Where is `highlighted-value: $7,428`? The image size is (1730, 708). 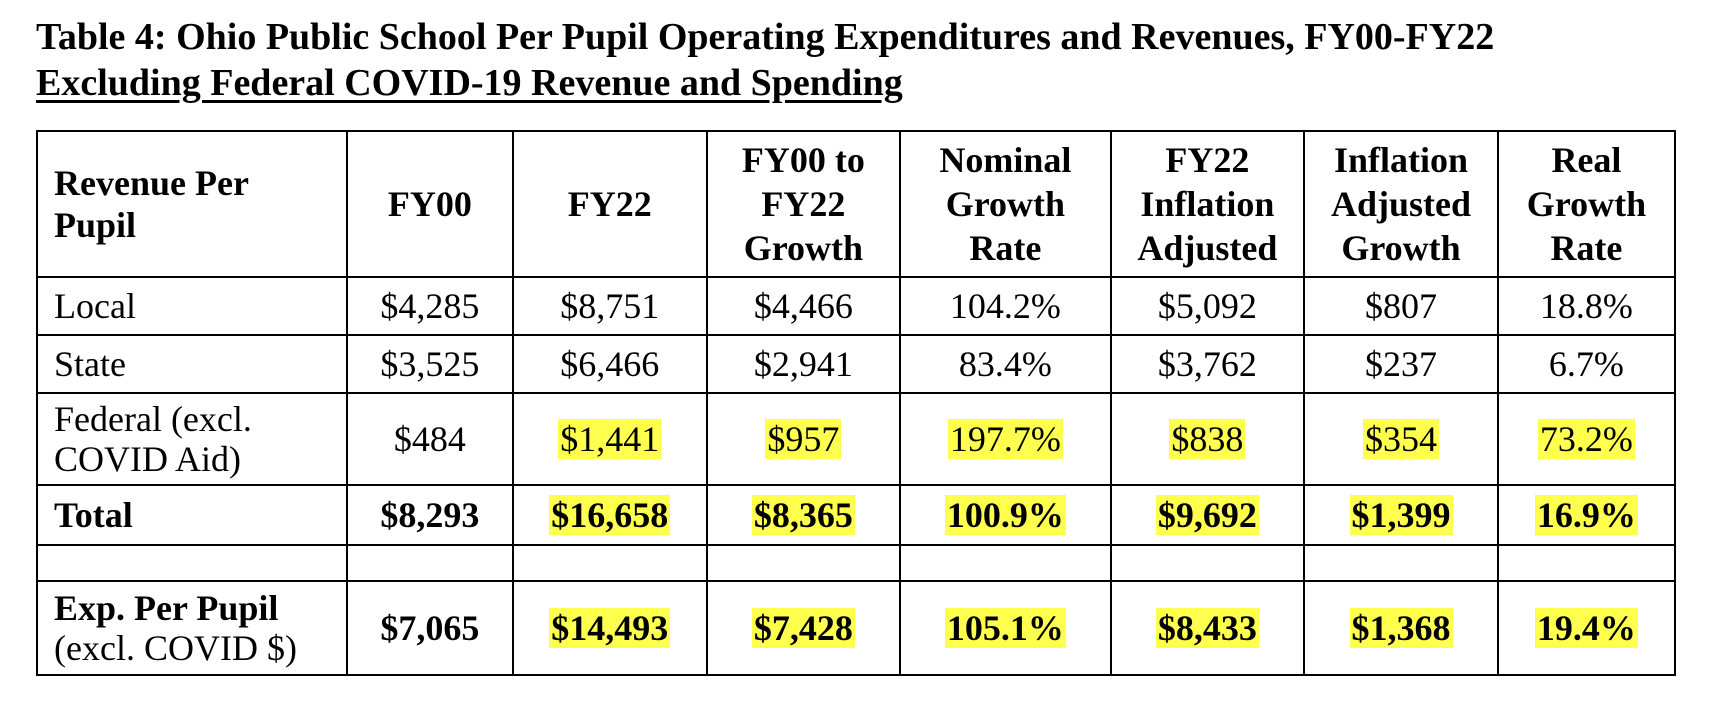 highlighted-value: $7,428 is located at coordinates (803, 628).